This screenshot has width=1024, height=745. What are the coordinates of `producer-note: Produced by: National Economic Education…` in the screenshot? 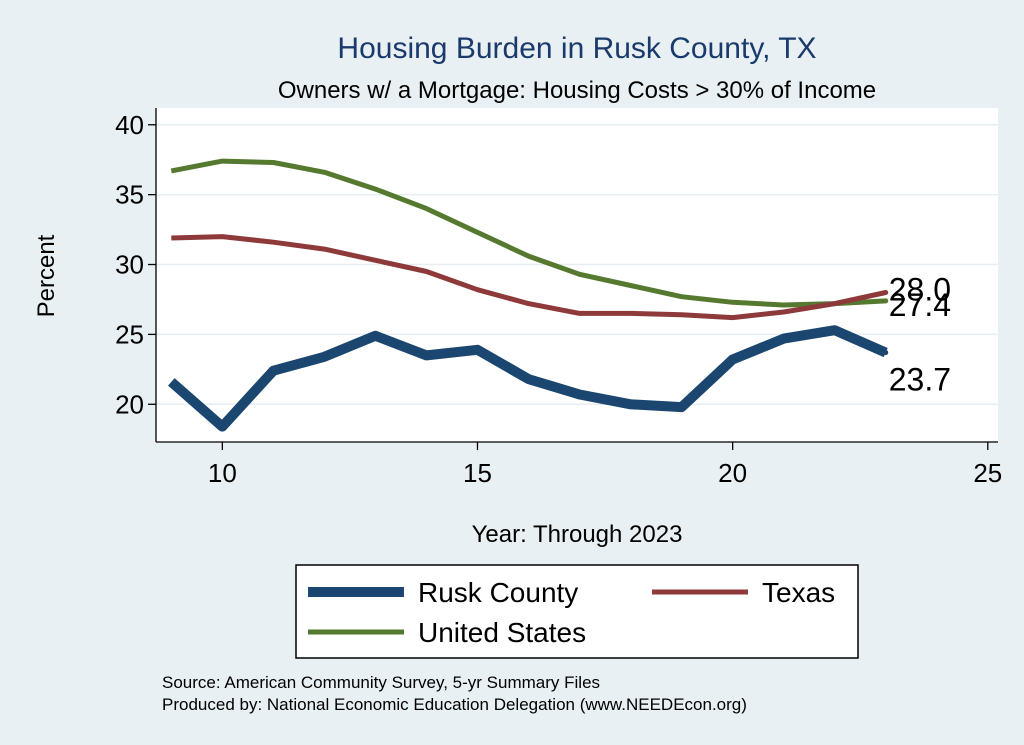 It's located at (454, 704).